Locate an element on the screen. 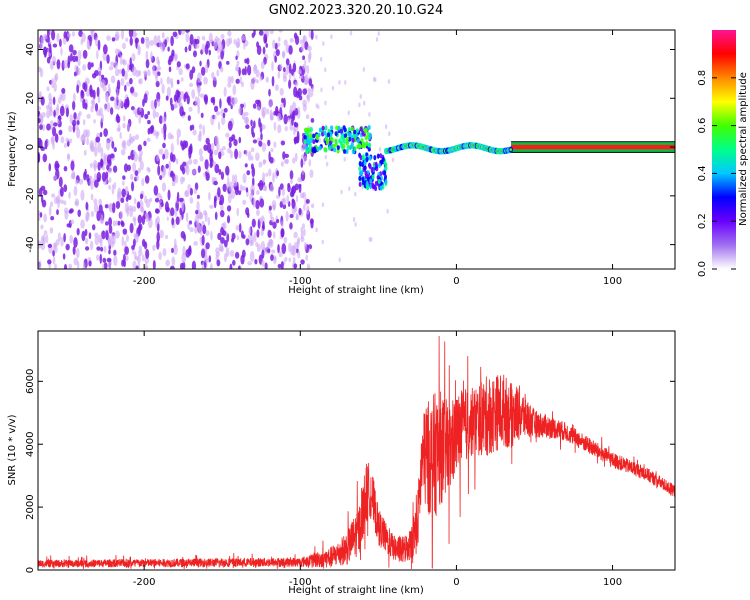 This screenshot has height=600, width=750. colorbar-ticks: 0.0 0.2 0.4 0.6 0.8 is located at coordinates (716, 173).